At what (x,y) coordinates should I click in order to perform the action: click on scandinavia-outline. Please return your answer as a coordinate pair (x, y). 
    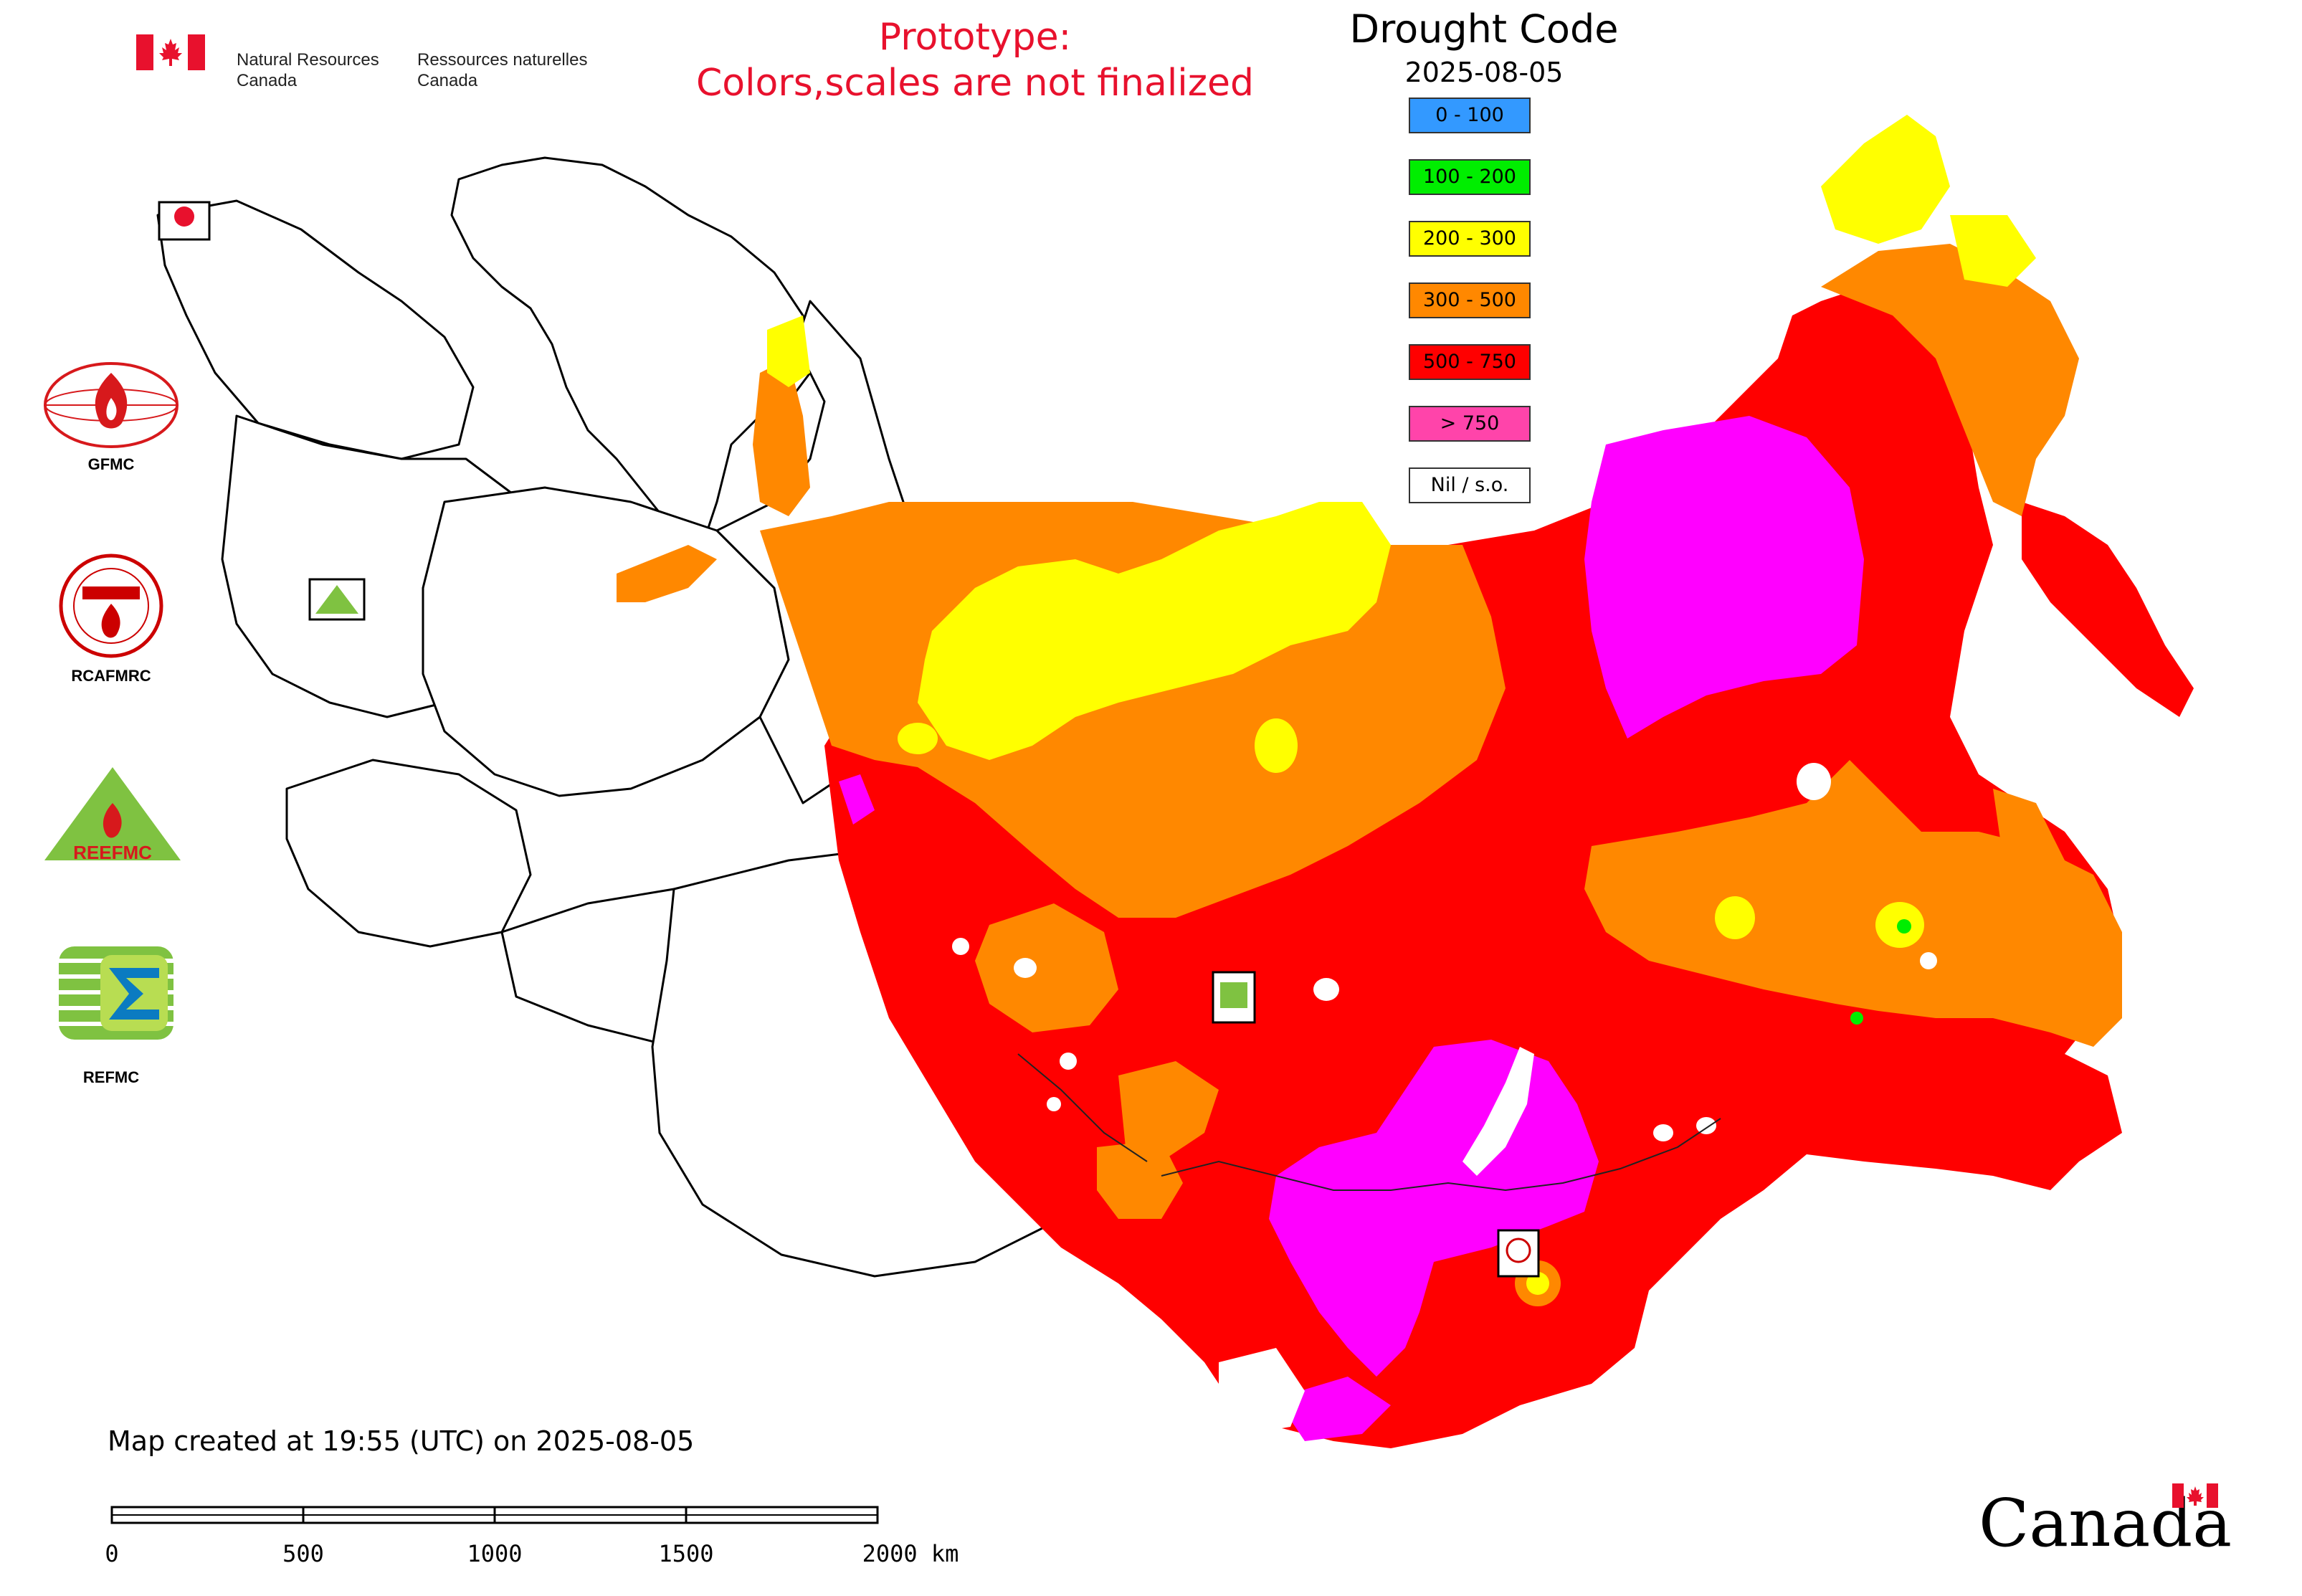
    Looking at the image, I should click on (631, 351).